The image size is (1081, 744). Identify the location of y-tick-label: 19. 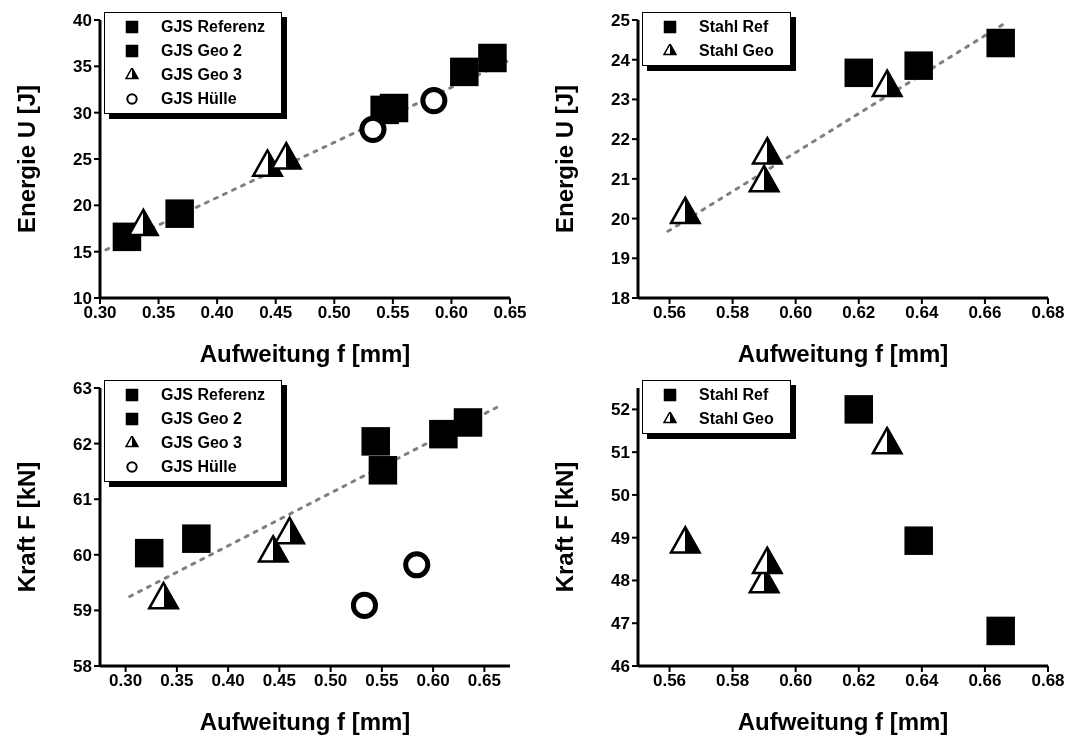
(620, 259).